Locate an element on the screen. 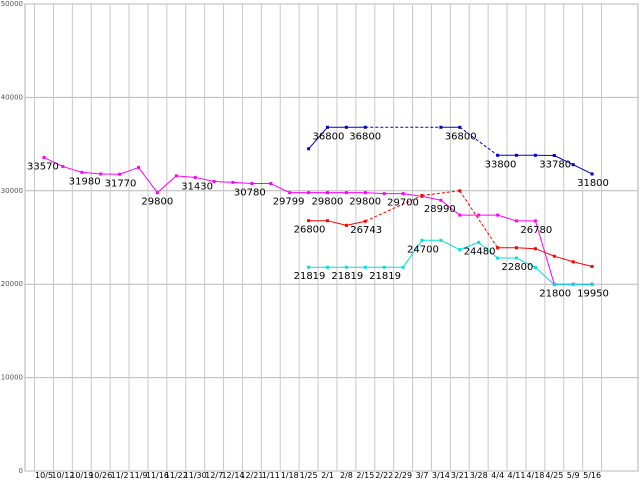  data-label: 33780 is located at coordinates (555, 164).